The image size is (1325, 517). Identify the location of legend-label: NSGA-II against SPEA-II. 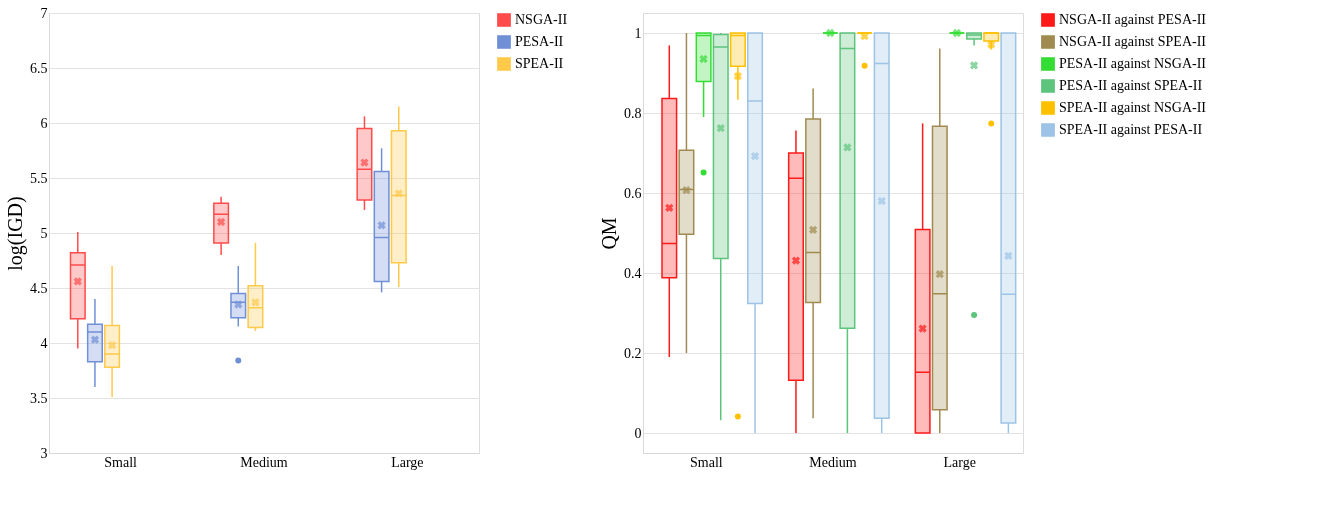
(1133, 41).